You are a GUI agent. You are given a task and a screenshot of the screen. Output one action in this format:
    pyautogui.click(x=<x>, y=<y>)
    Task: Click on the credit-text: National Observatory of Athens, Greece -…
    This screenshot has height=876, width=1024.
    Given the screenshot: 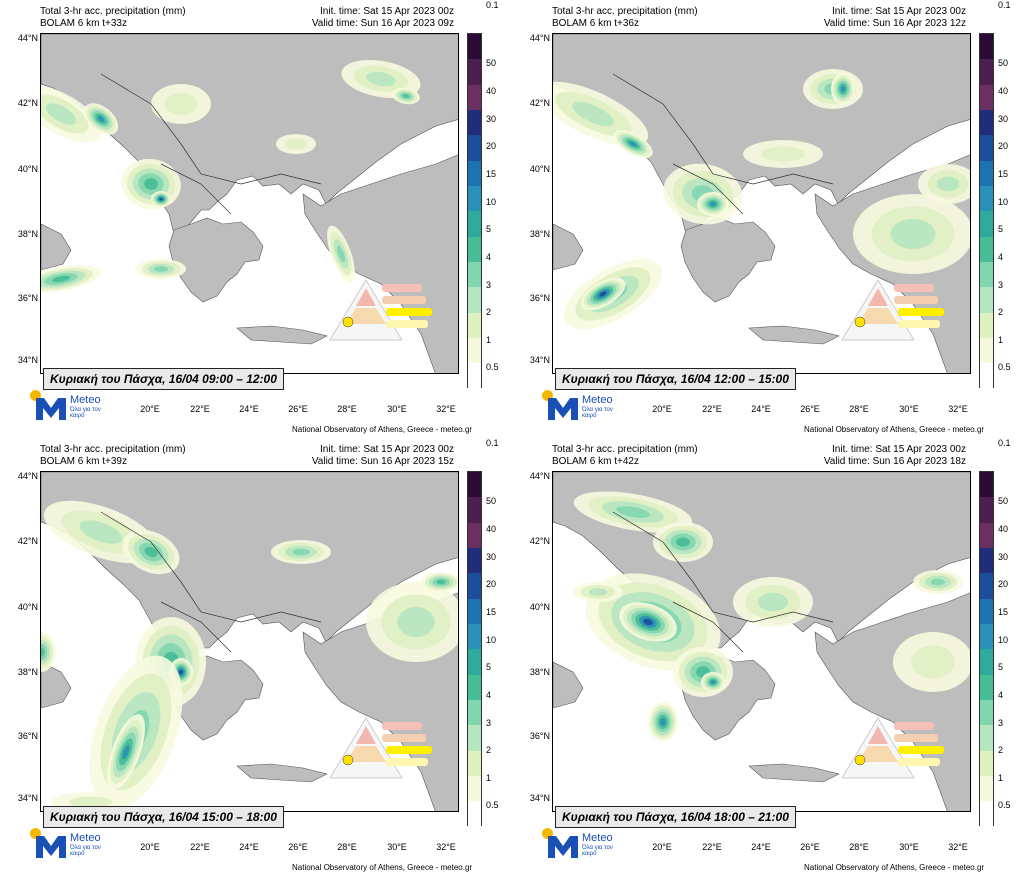 What is the action you would take?
    pyautogui.click(x=894, y=429)
    